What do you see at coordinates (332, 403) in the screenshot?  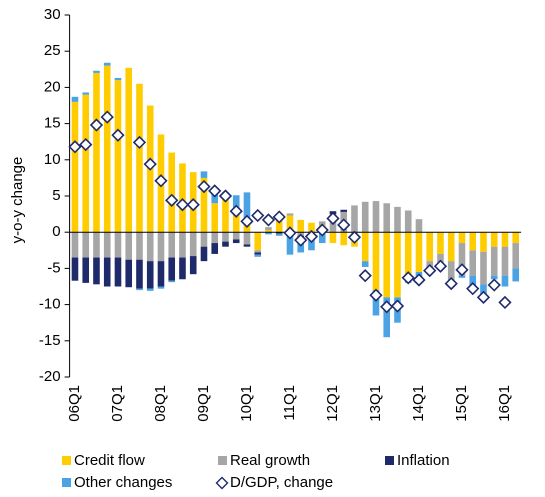 I see `x-tick-label: 12Q1` at bounding box center [332, 403].